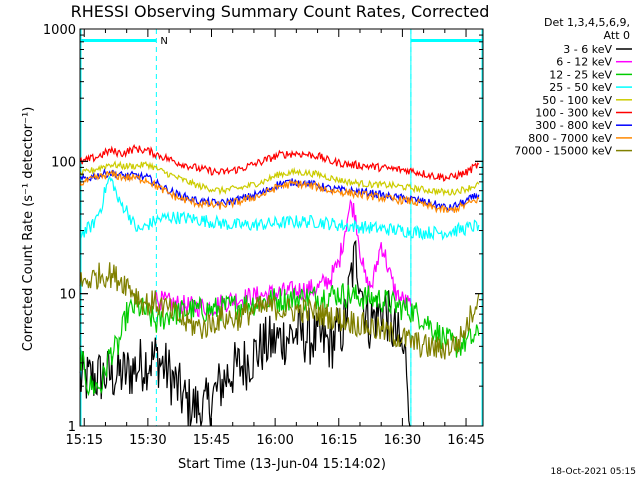 The width and height of the screenshot is (640, 480). I want to click on legend-label-5: 100 - 300 keV, so click(573, 113).